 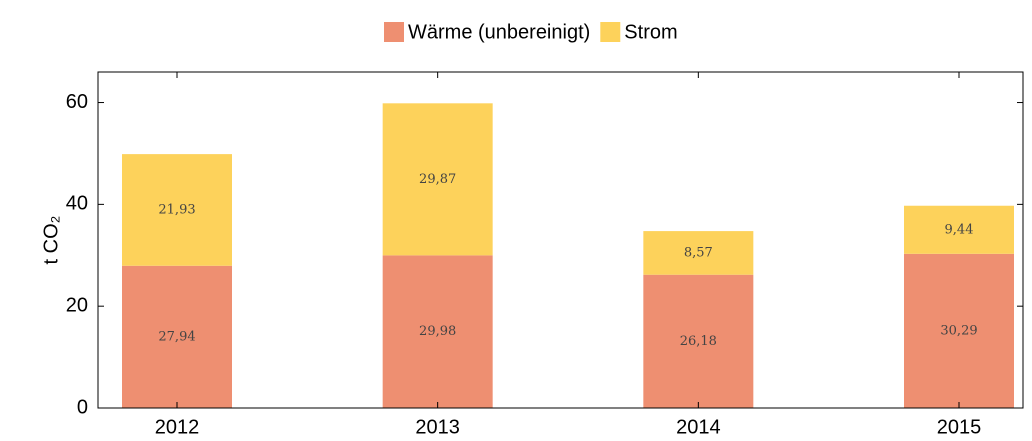 What do you see at coordinates (51, 240) in the screenshot?
I see `y-axis-label: t CO₂` at bounding box center [51, 240].